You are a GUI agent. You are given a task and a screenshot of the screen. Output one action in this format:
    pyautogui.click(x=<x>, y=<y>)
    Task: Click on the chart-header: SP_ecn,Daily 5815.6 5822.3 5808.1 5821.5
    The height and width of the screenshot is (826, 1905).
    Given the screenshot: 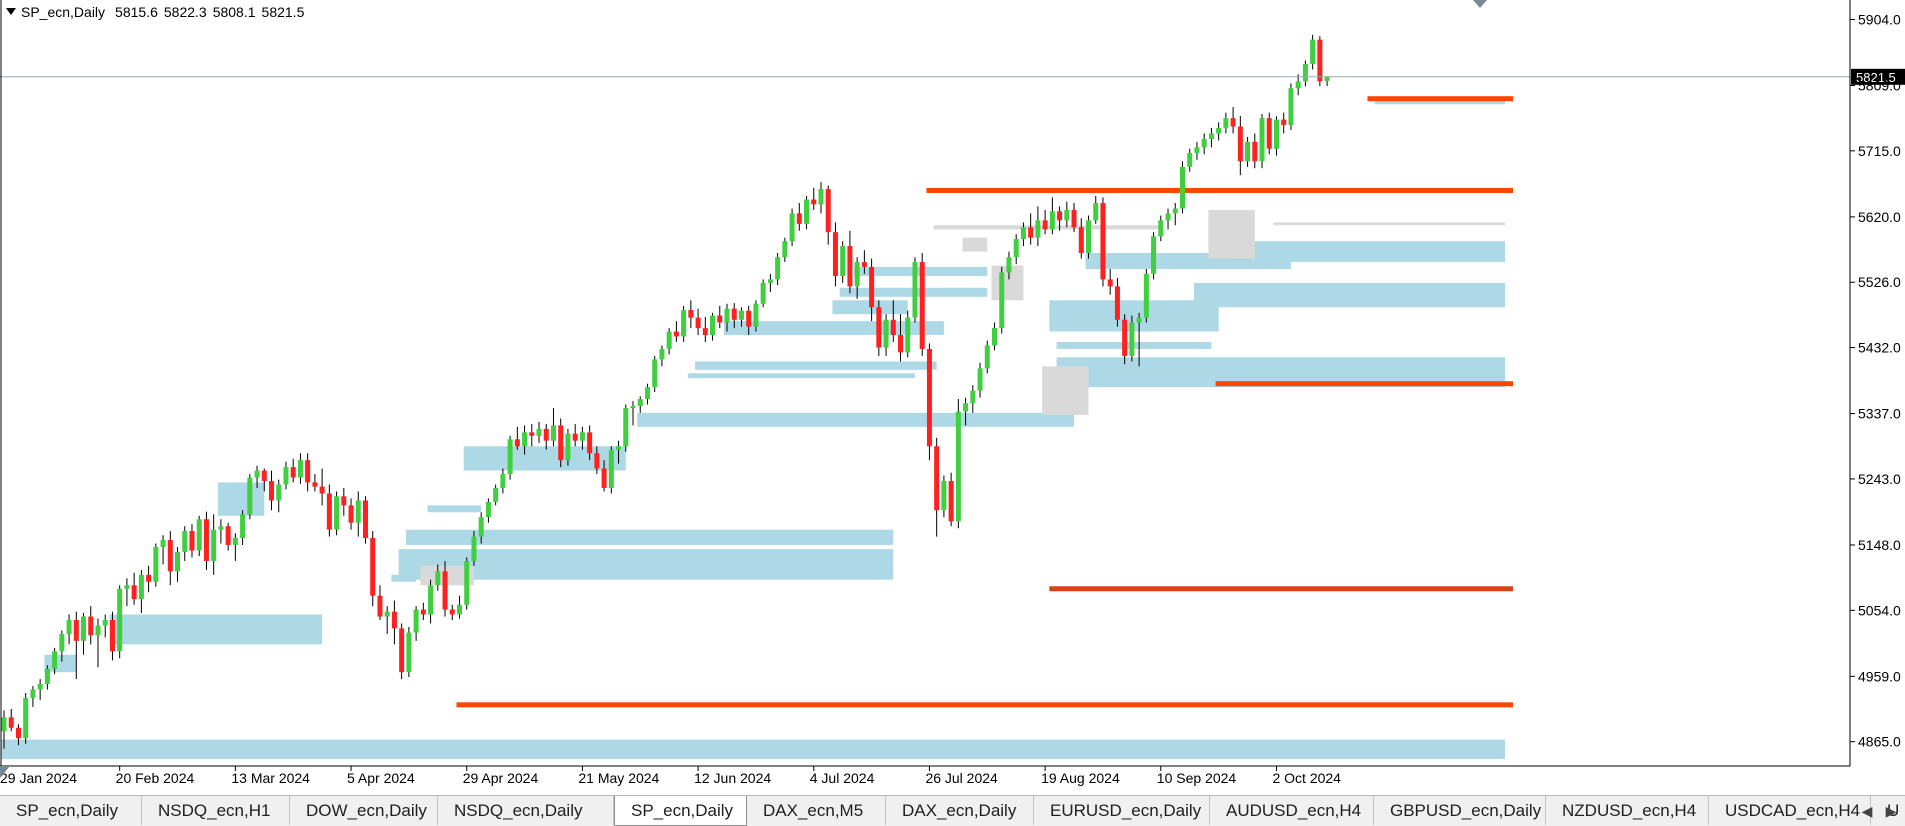 What is the action you would take?
    pyautogui.click(x=158, y=12)
    